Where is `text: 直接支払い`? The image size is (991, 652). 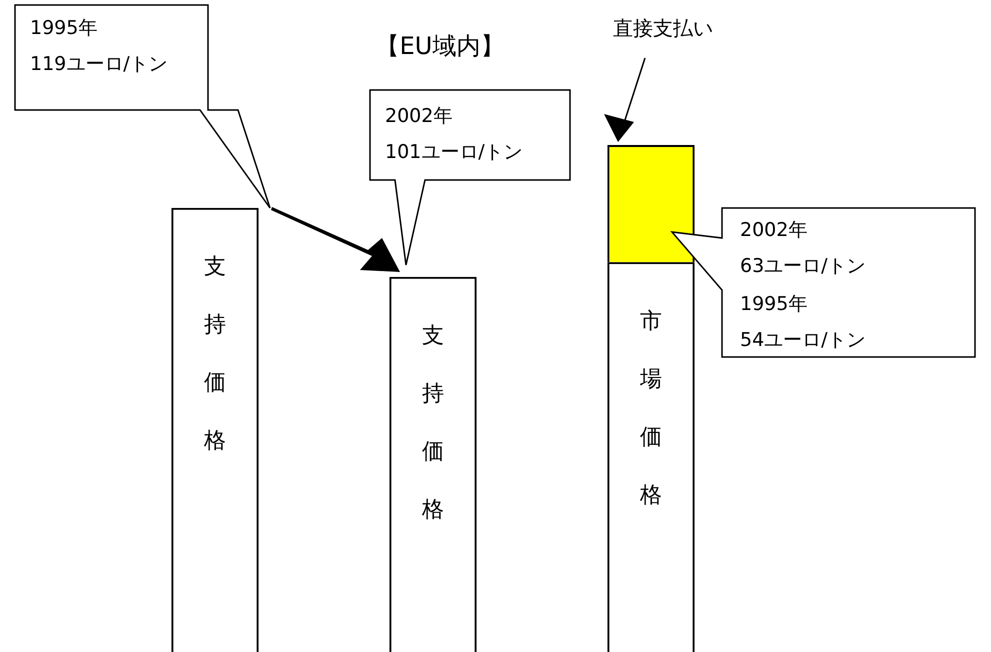 text: 直接支払い is located at coordinates (663, 28).